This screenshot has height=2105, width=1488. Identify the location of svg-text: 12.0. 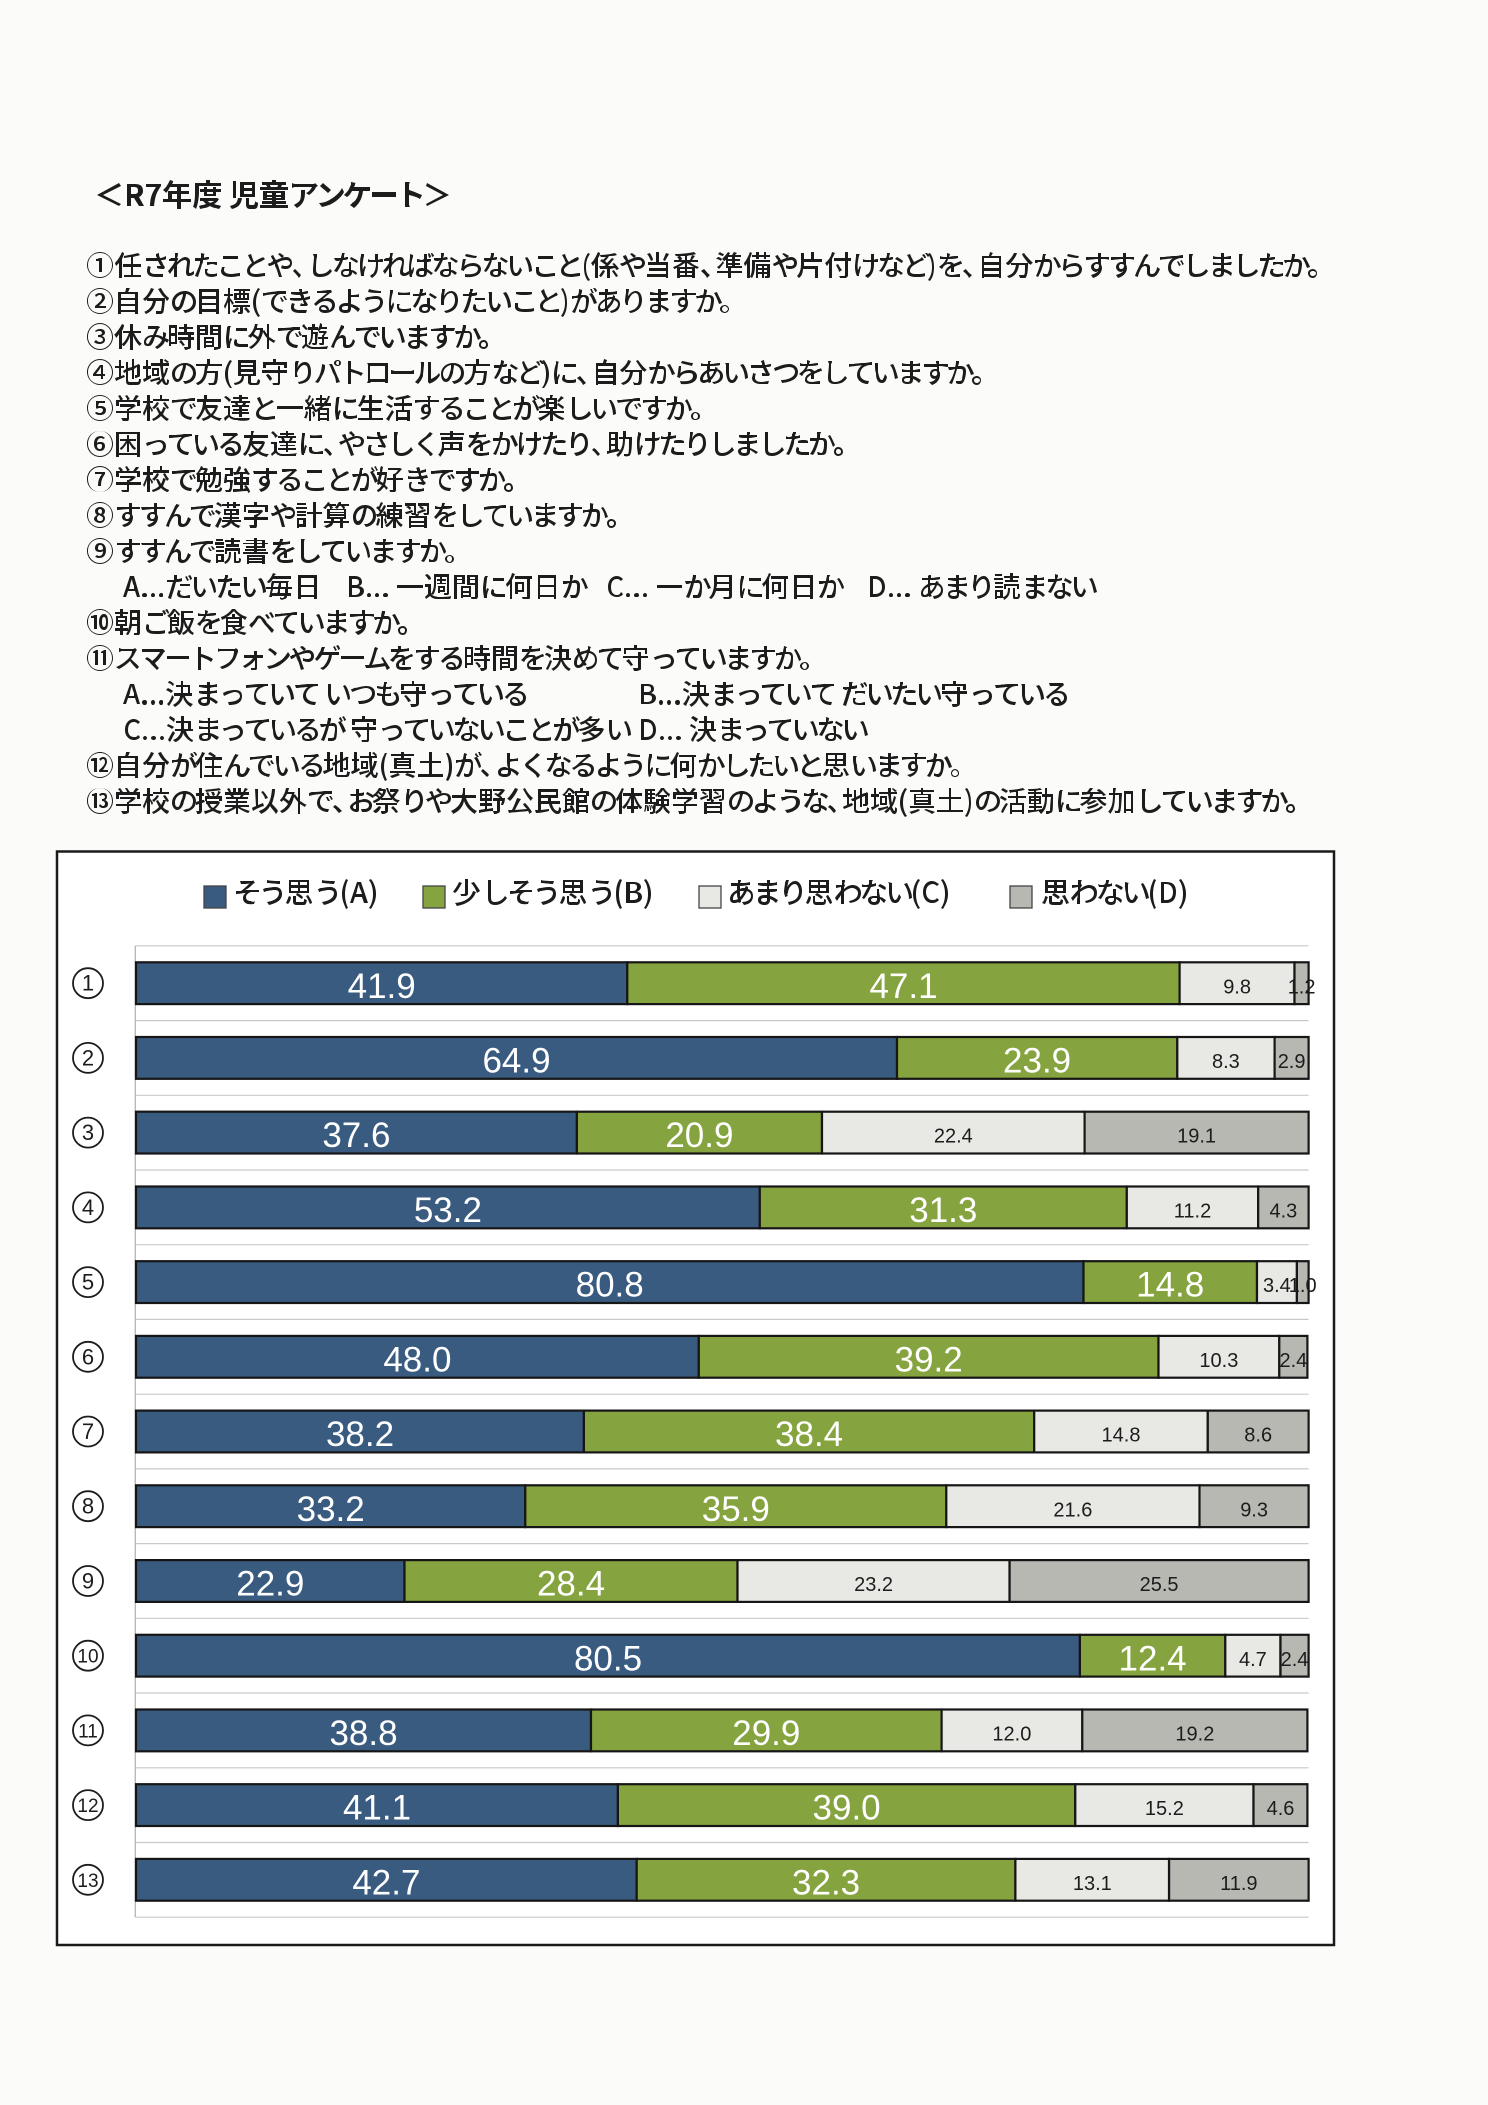
(1011, 1735).